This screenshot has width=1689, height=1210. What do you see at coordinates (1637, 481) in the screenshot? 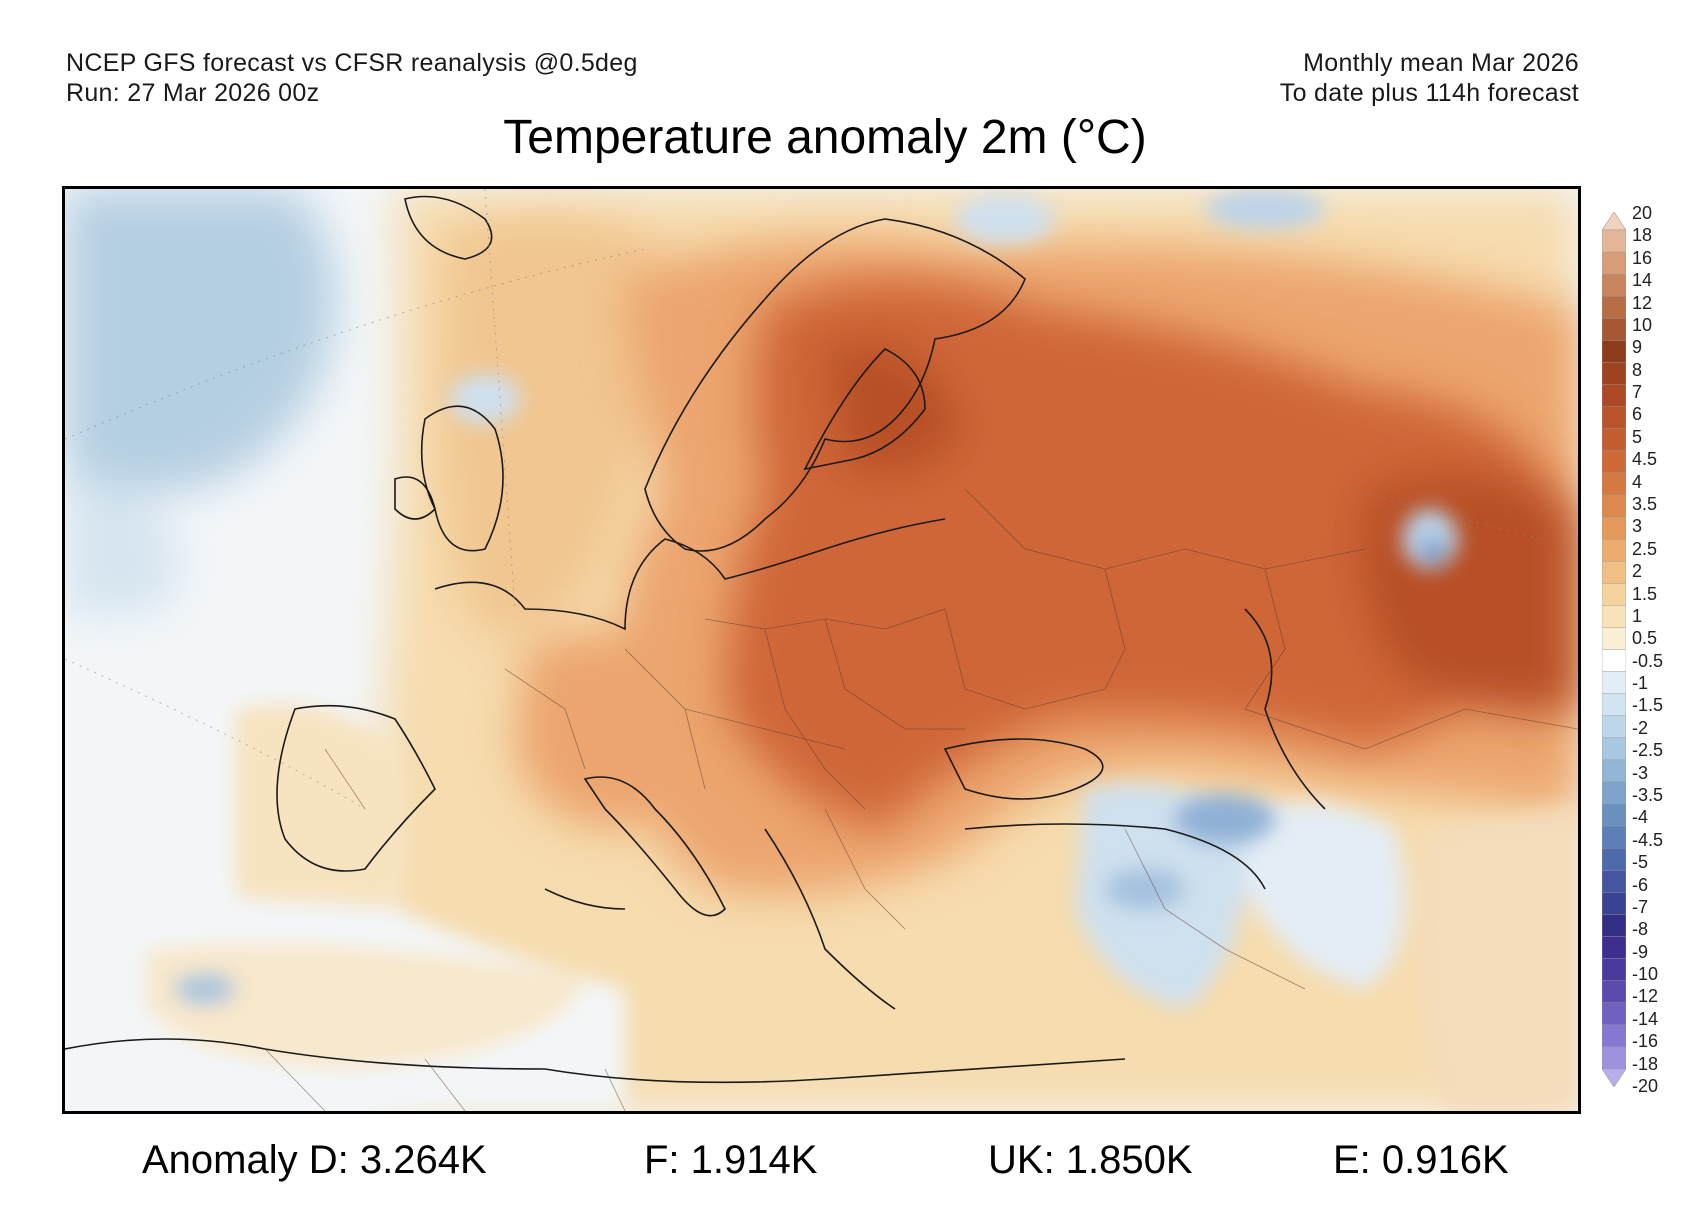
I see `colorbar-tick-label: 4` at bounding box center [1637, 481].